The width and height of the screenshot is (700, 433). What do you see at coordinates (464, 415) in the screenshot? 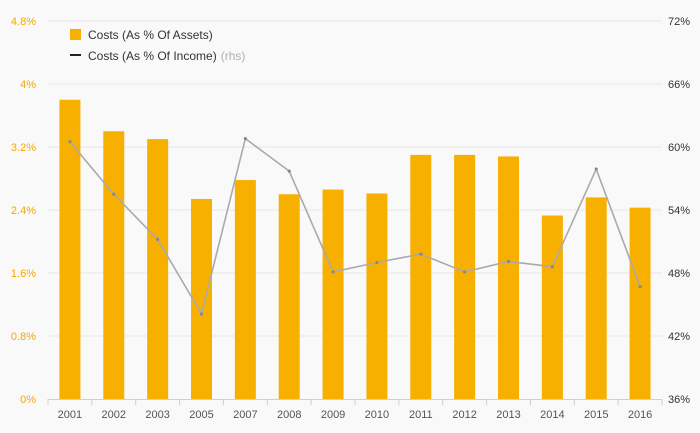
I see `x-tick-label: 2012` at bounding box center [464, 415].